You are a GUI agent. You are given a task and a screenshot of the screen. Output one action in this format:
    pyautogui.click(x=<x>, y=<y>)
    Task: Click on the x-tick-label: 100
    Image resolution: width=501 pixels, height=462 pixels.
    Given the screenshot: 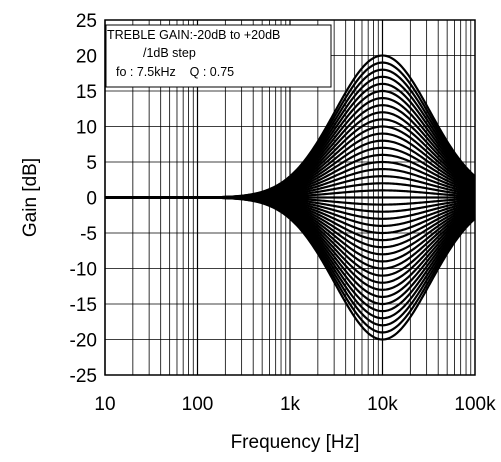 What is the action you would take?
    pyautogui.click(x=198, y=404)
    